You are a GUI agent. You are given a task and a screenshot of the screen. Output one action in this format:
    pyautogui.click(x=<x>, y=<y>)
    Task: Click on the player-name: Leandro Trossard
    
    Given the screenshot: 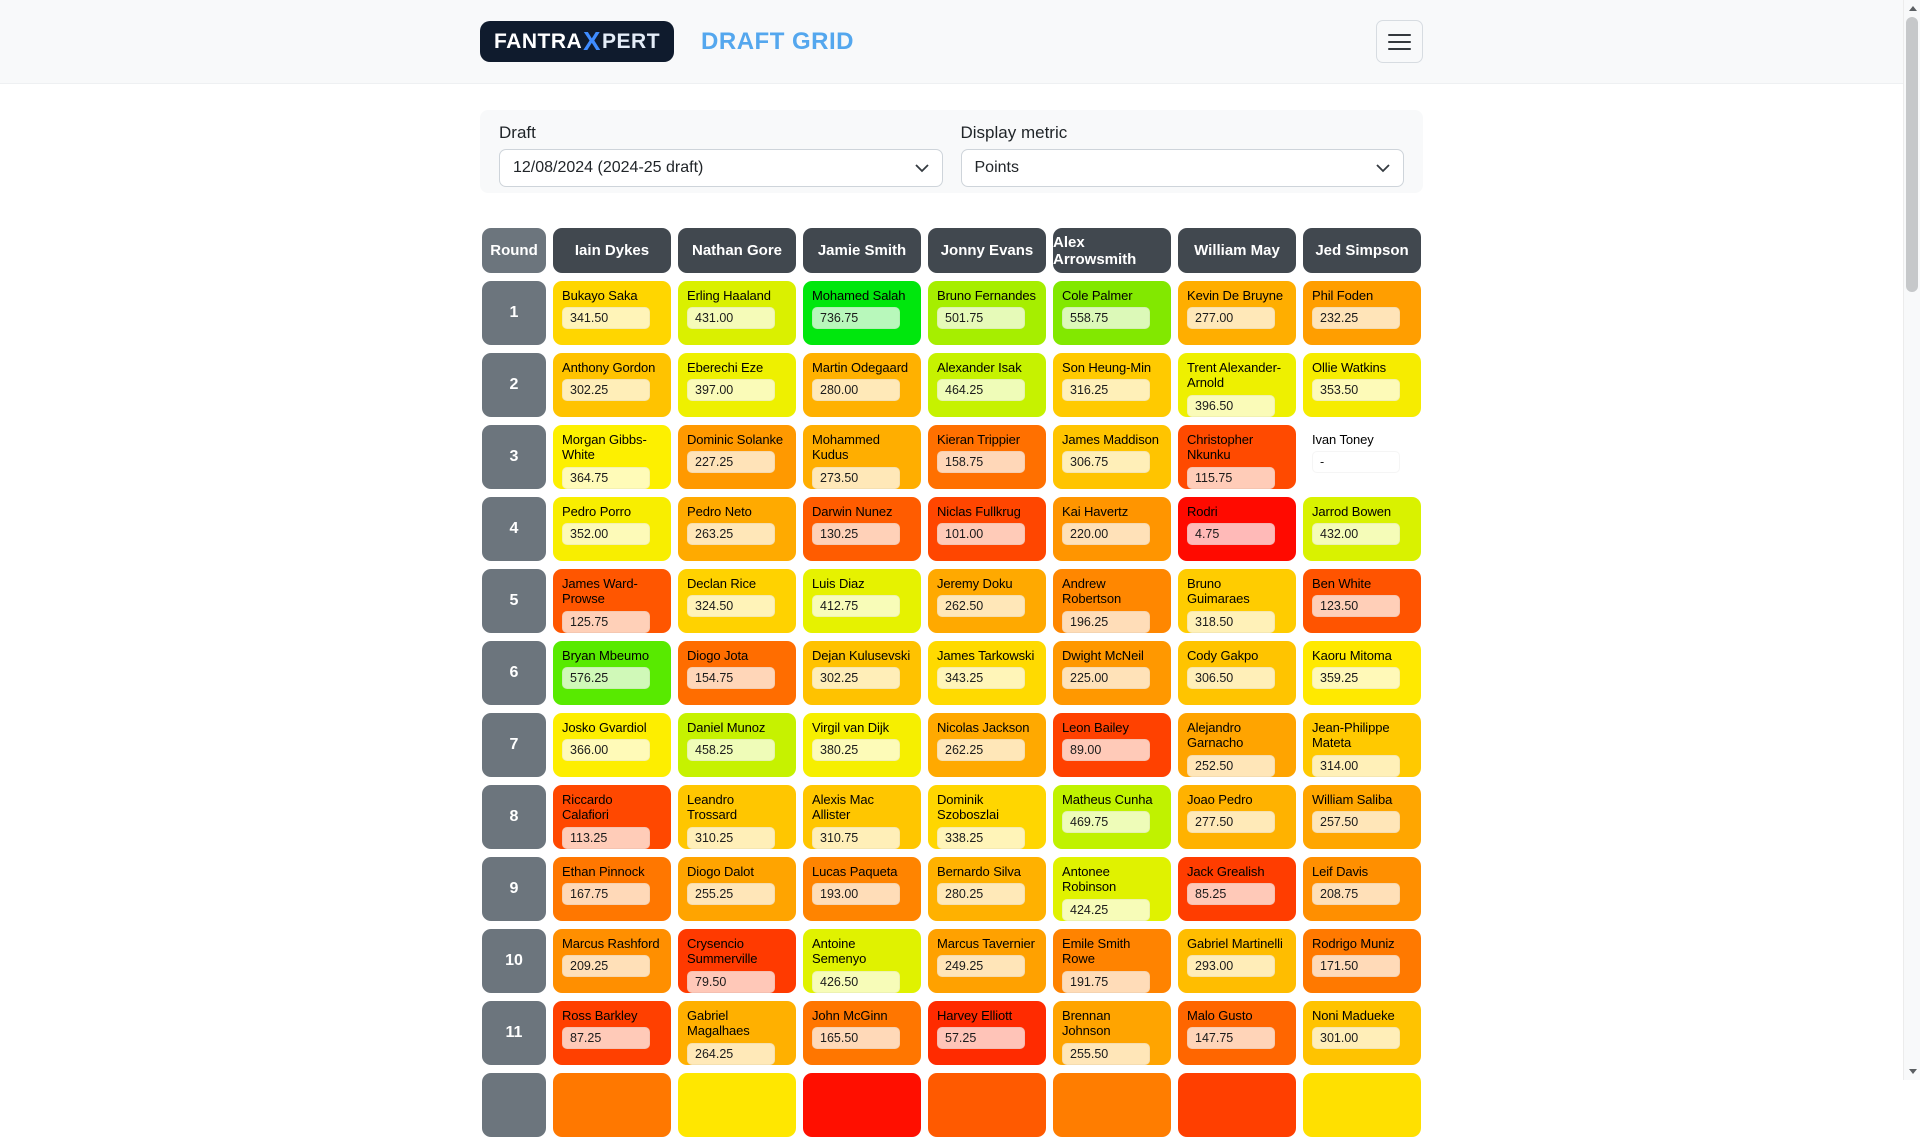 What is the action you would take?
    pyautogui.click(x=712, y=807)
    